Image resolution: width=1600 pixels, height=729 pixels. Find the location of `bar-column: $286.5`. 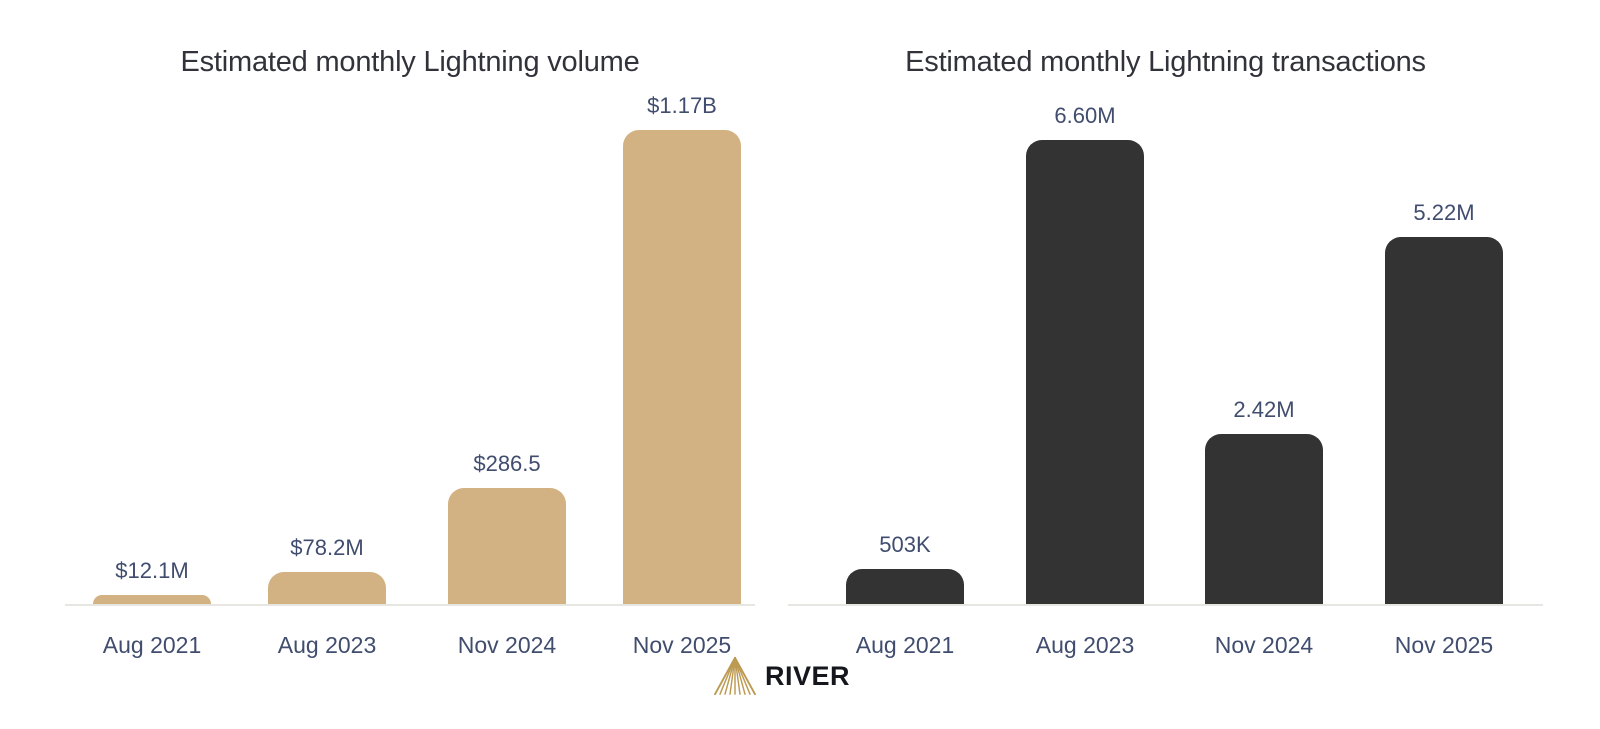

bar-column: $286.5 is located at coordinates (507, 527).